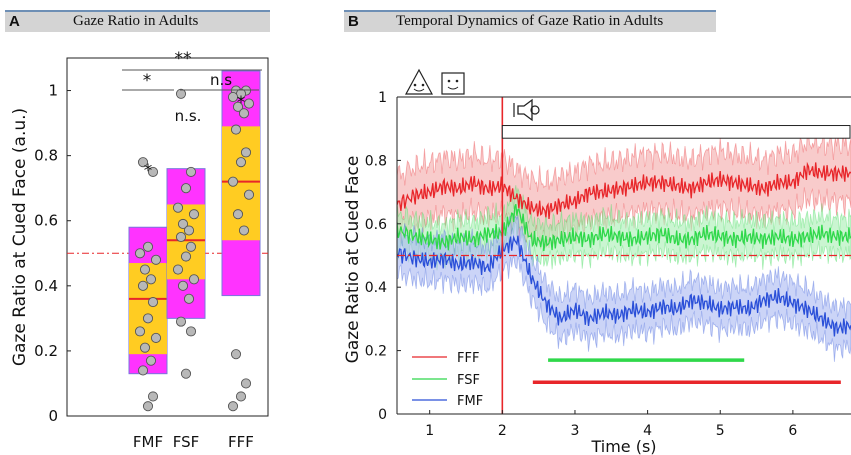  What do you see at coordinates (376, 288) in the screenshot?
I see `panel-b-y-tick-label: 0.4` at bounding box center [376, 288].